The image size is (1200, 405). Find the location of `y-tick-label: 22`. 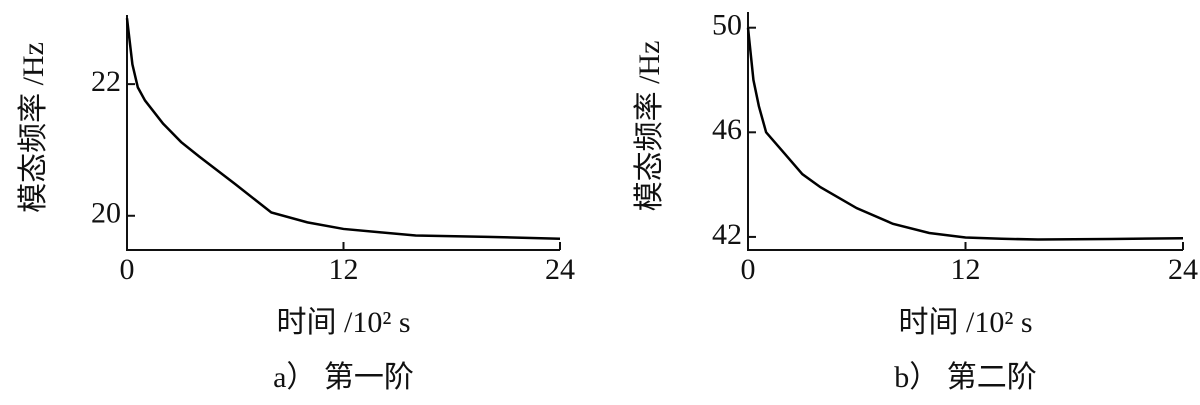

y-tick-label: 22 is located at coordinates (106, 81).